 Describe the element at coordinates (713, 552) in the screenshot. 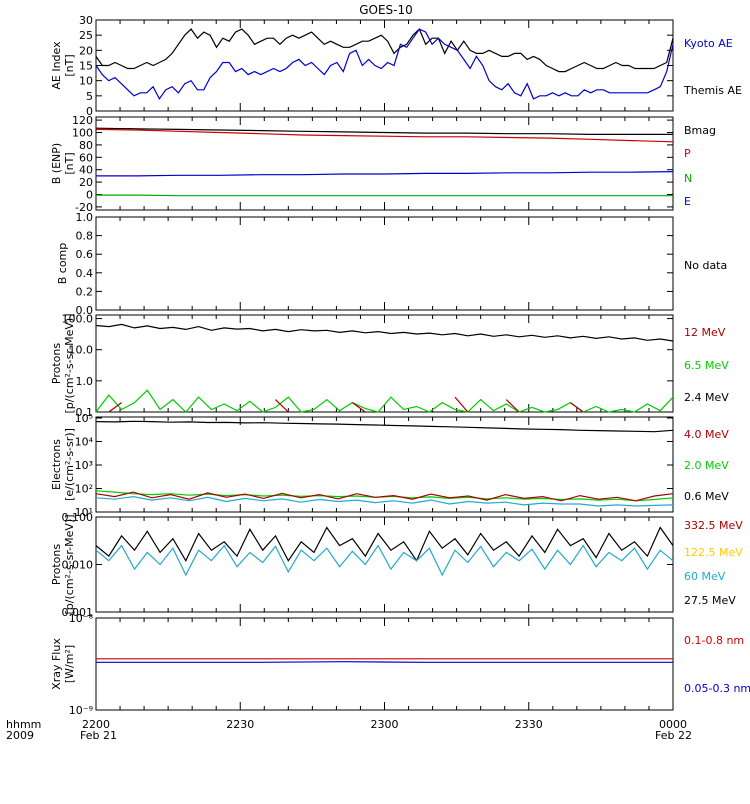

I see `legend-entry: 122.5 MeV` at that location.